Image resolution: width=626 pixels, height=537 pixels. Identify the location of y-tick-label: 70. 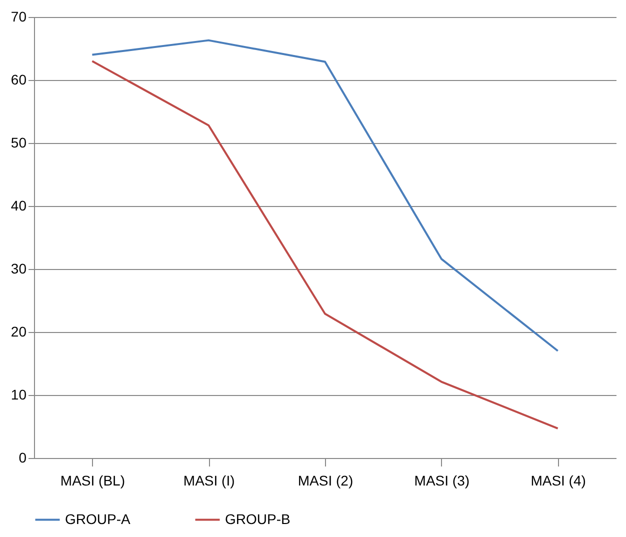
(18, 16).